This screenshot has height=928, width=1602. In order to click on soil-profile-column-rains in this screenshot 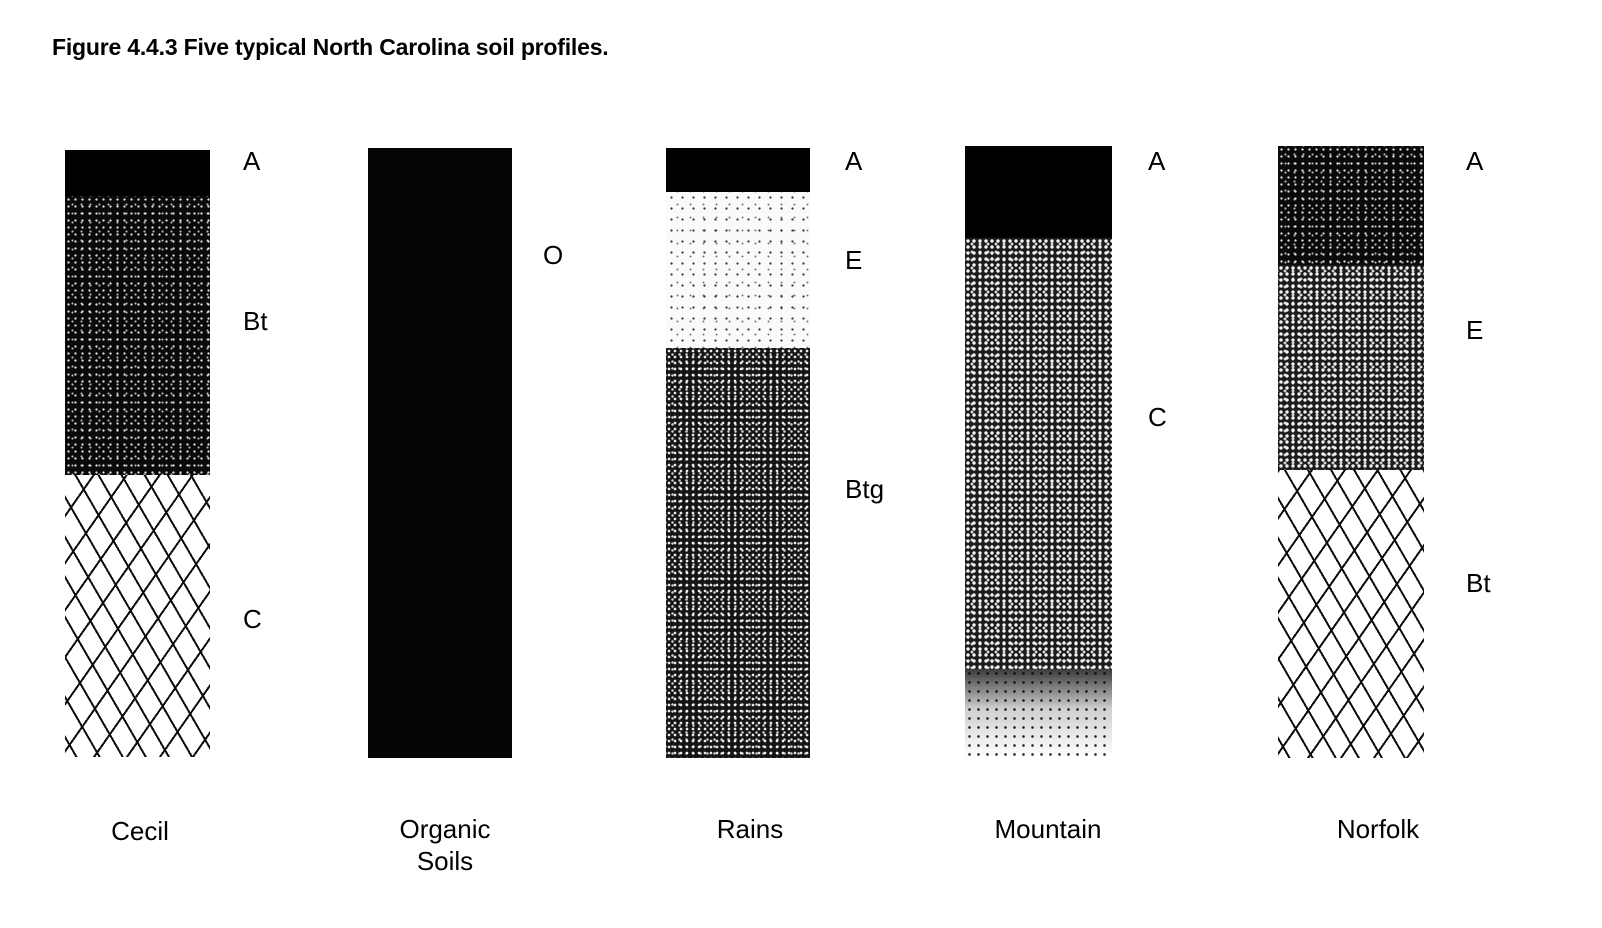, I will do `click(738, 453)`.